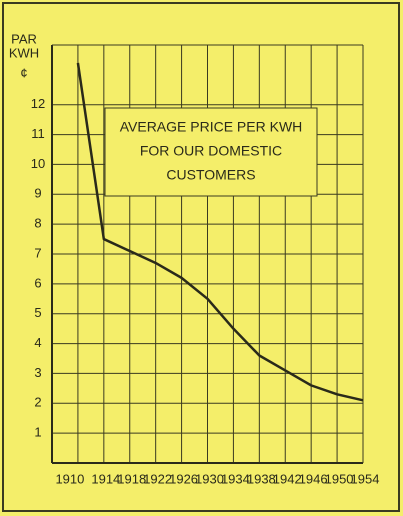  What do you see at coordinates (365, 478) in the screenshot?
I see `x-tick-label: 1954` at bounding box center [365, 478].